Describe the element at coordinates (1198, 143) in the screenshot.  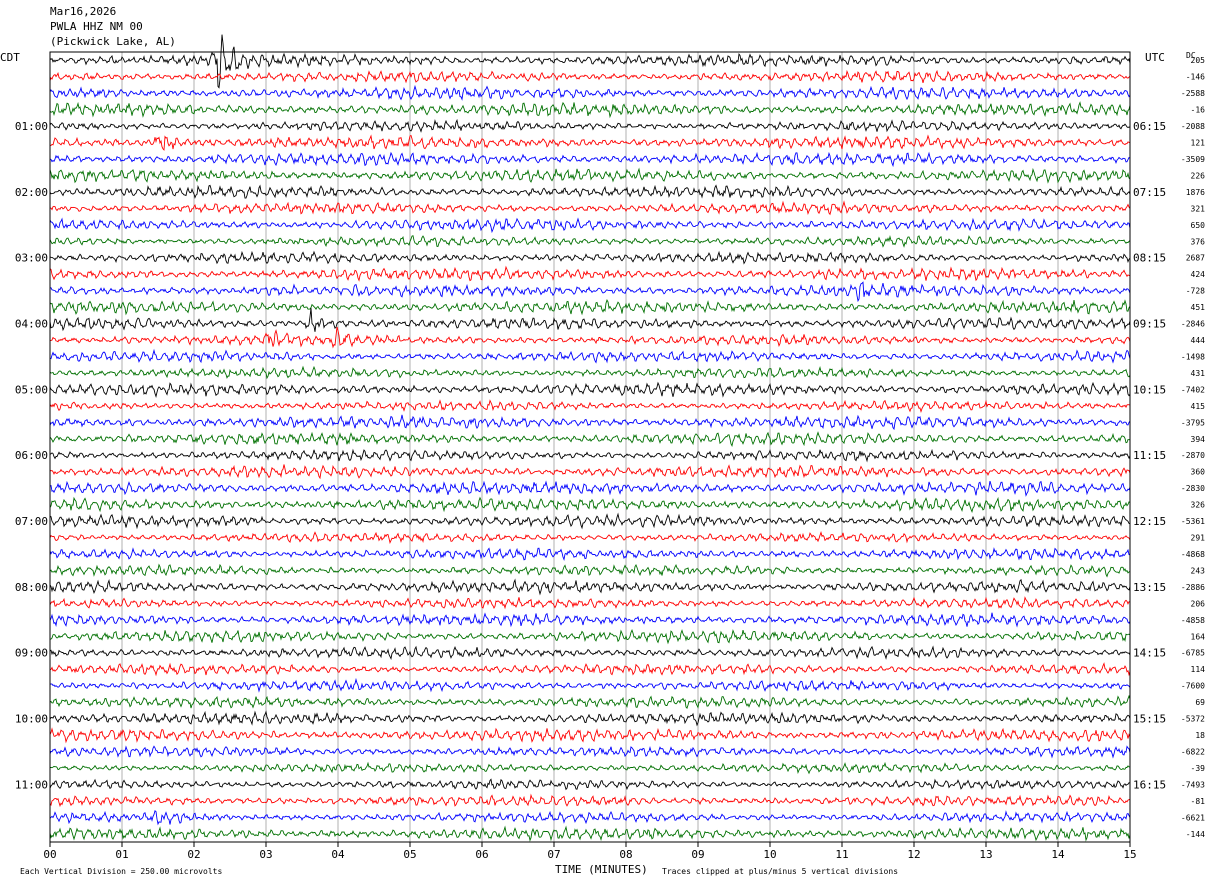
I see `dc-offset-value: 121` at that location.